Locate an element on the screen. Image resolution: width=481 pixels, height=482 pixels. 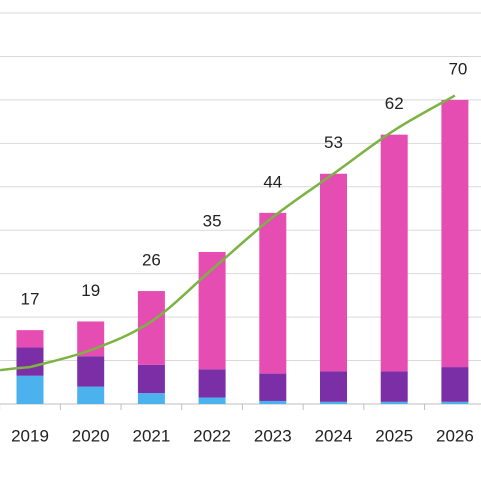
total-label: 62 is located at coordinates (394, 103).